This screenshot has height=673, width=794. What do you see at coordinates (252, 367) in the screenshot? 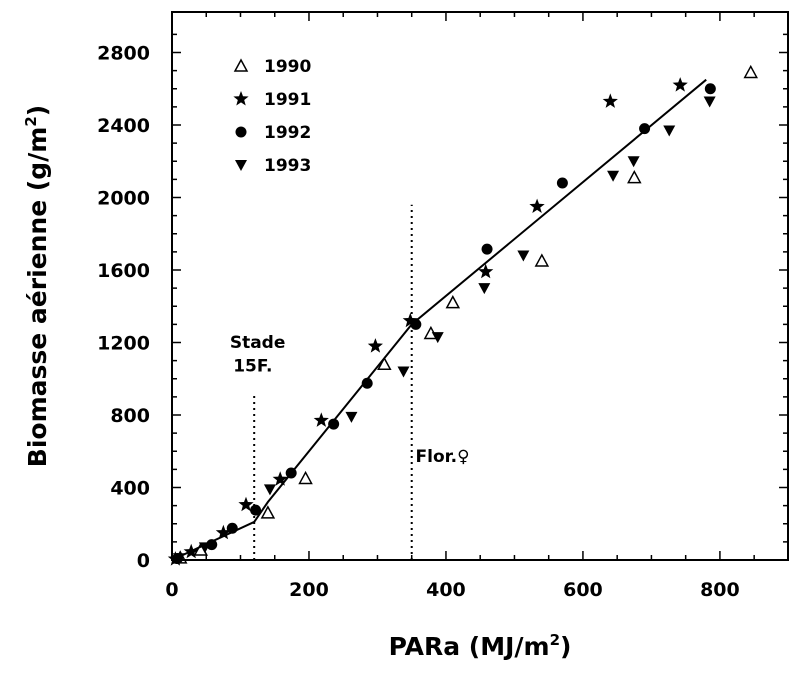
I see `annotation-label: 15F.` at bounding box center [252, 367].